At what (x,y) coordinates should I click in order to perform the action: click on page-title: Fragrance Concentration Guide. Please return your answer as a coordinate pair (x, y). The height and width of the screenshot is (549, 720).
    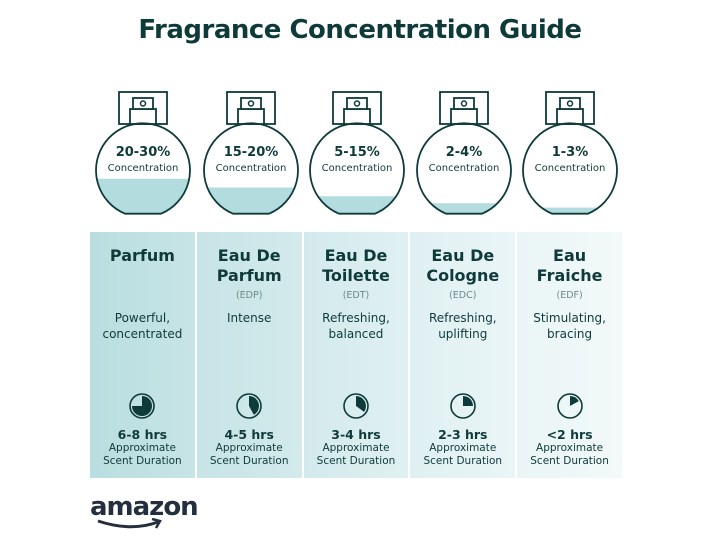
    Looking at the image, I should click on (360, 30).